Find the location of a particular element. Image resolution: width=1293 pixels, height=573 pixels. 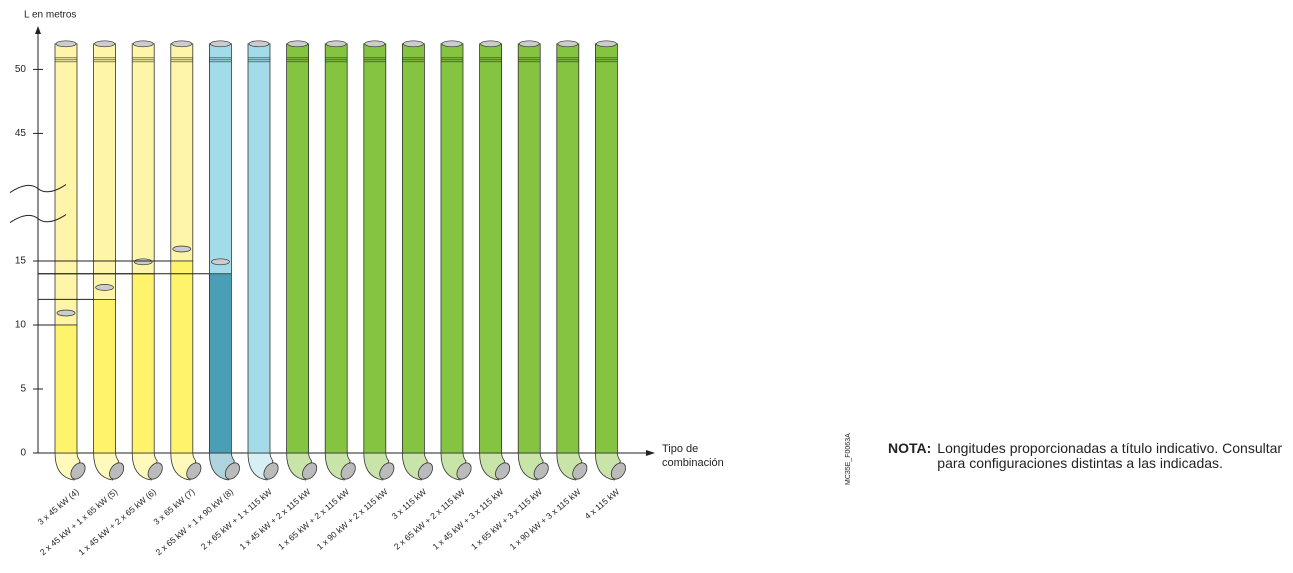

x-tick-label: 1 x 65 kW + 2 x 115 kW is located at coordinates (313, 519).